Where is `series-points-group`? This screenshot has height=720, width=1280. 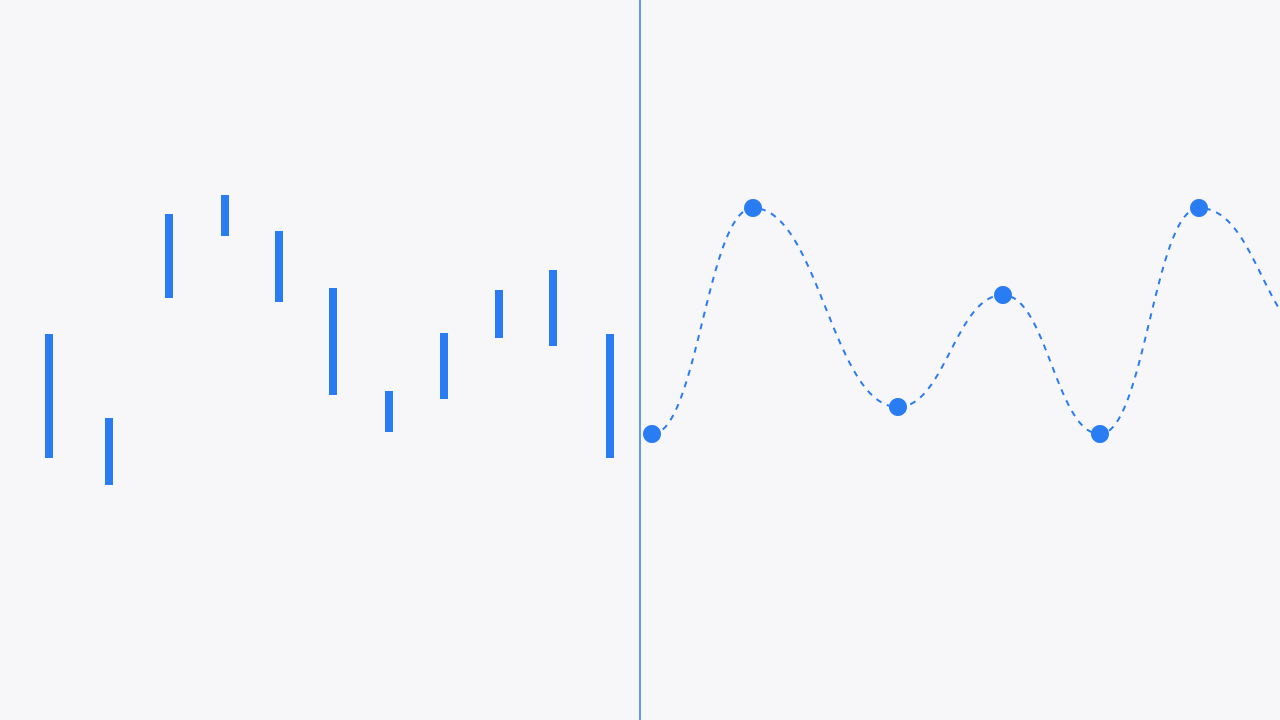 series-points-group is located at coordinates (925, 321).